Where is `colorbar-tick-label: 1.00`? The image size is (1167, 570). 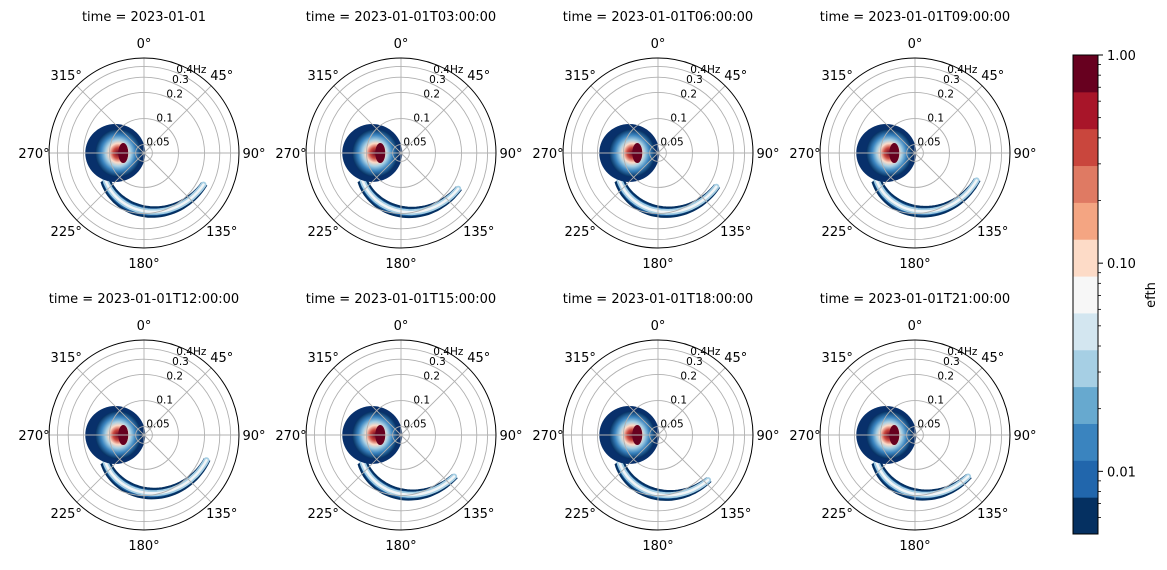
colorbar-tick-label: 1.00 is located at coordinates (1121, 56).